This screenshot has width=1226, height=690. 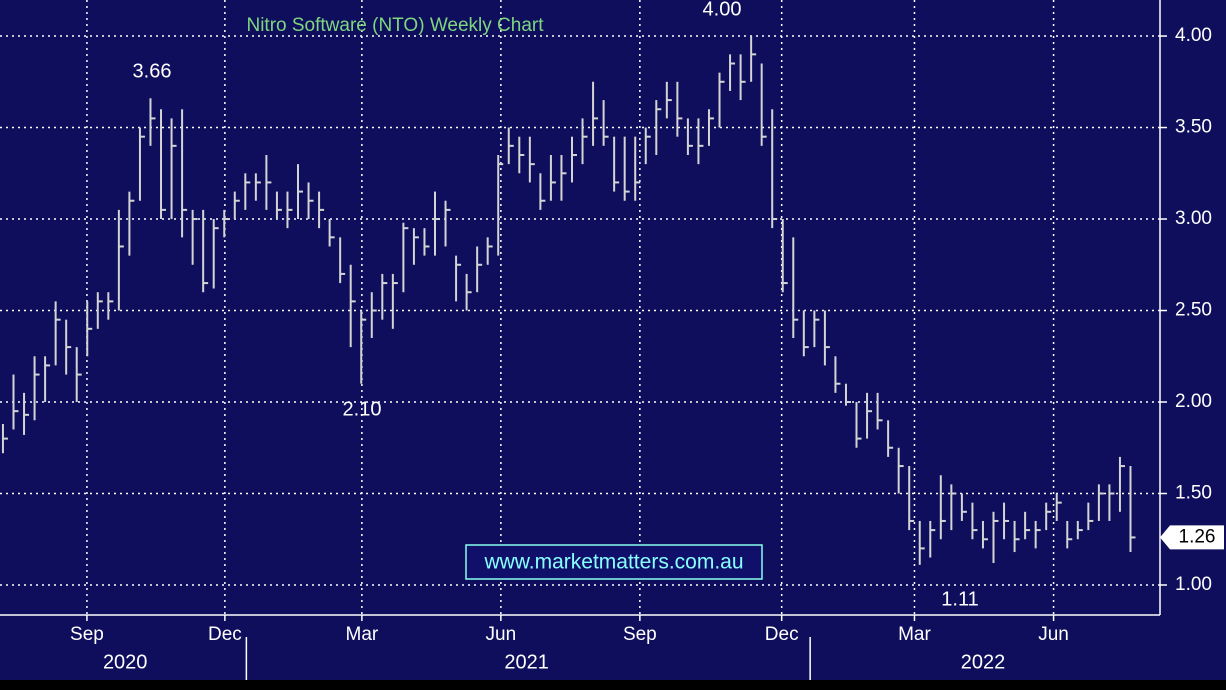 What do you see at coordinates (1193, 127) in the screenshot?
I see `y-tick-label: 3.50` at bounding box center [1193, 127].